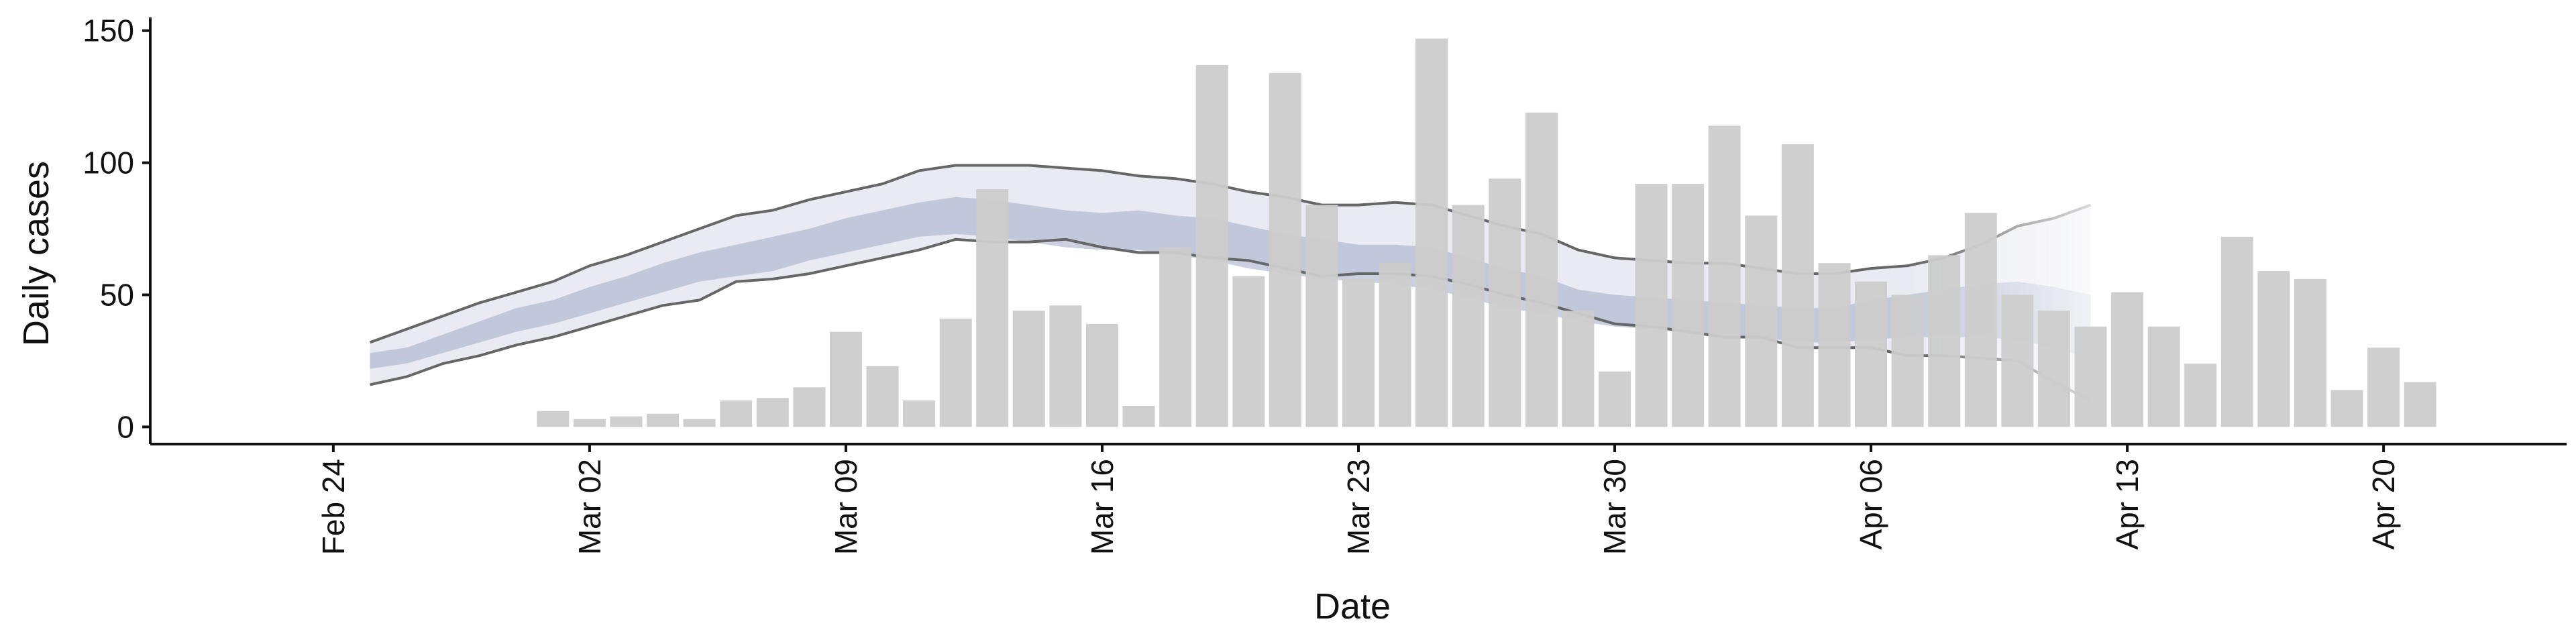  What do you see at coordinates (2383, 504) in the screenshot?
I see `x-tick-label: Apr 20` at bounding box center [2383, 504].